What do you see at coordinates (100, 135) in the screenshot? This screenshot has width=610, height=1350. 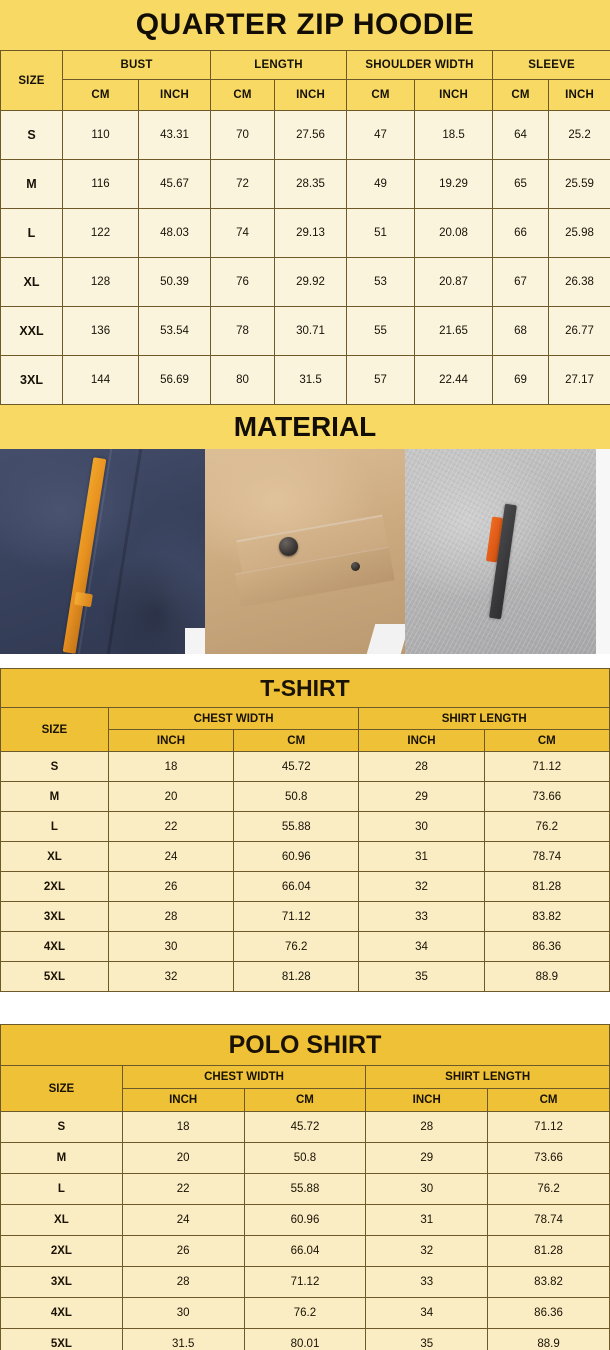 I see `hoodie-cell-bust_cm: 110` at bounding box center [100, 135].